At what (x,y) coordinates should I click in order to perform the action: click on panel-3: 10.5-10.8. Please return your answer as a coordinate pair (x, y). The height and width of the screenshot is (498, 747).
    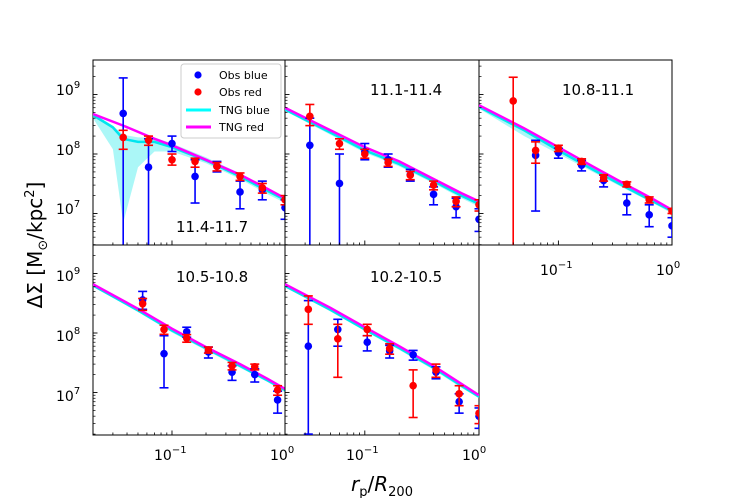
    Looking at the image, I should click on (189, 340).